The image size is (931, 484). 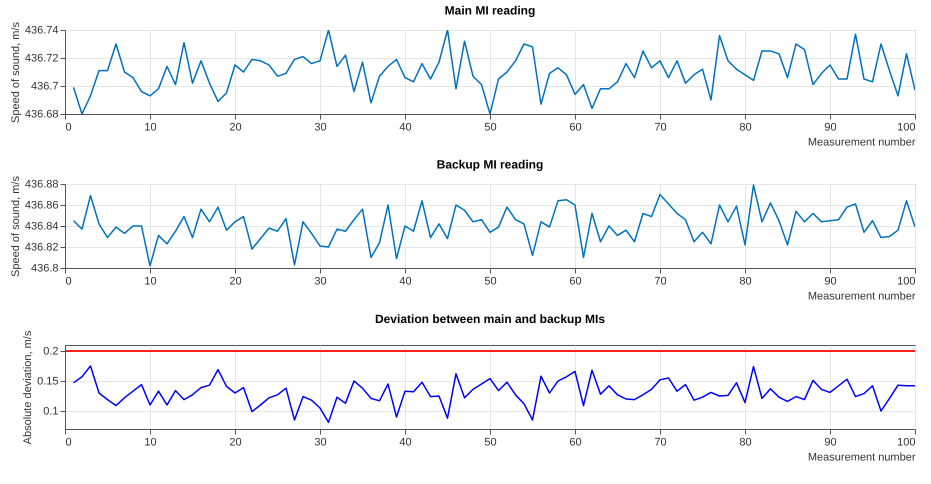 I want to click on y-axis-title: Absolute deviation, m/s, so click(x=28, y=387).